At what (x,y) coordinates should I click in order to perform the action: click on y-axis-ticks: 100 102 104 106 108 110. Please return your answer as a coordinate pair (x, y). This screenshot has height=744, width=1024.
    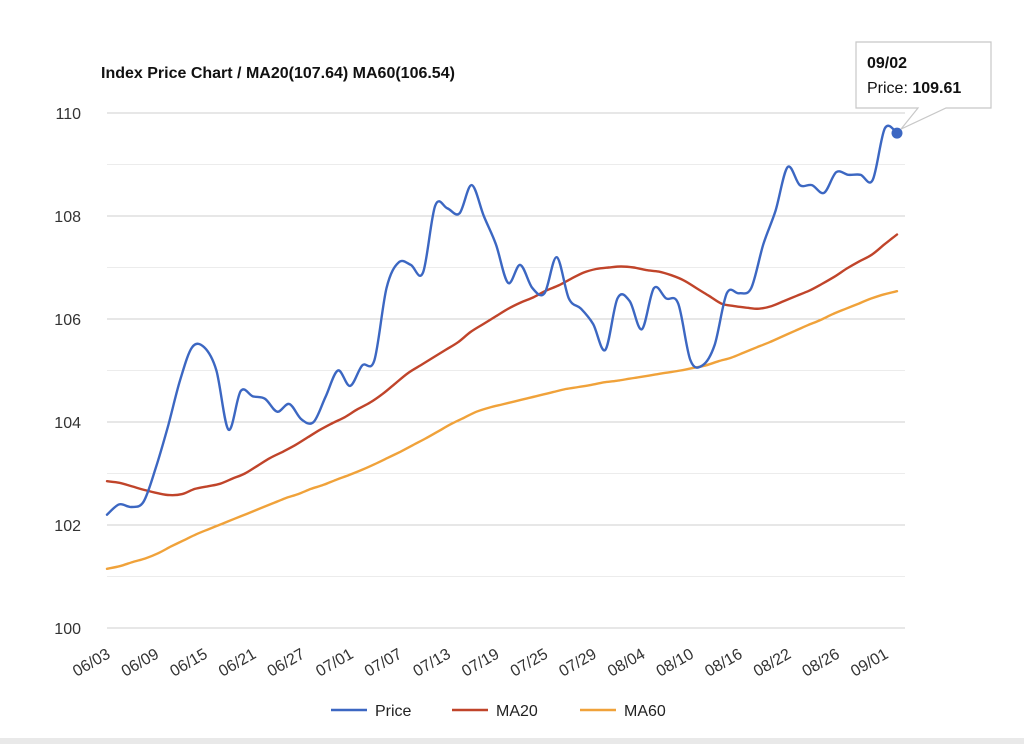
    Looking at the image, I should click on (67, 372).